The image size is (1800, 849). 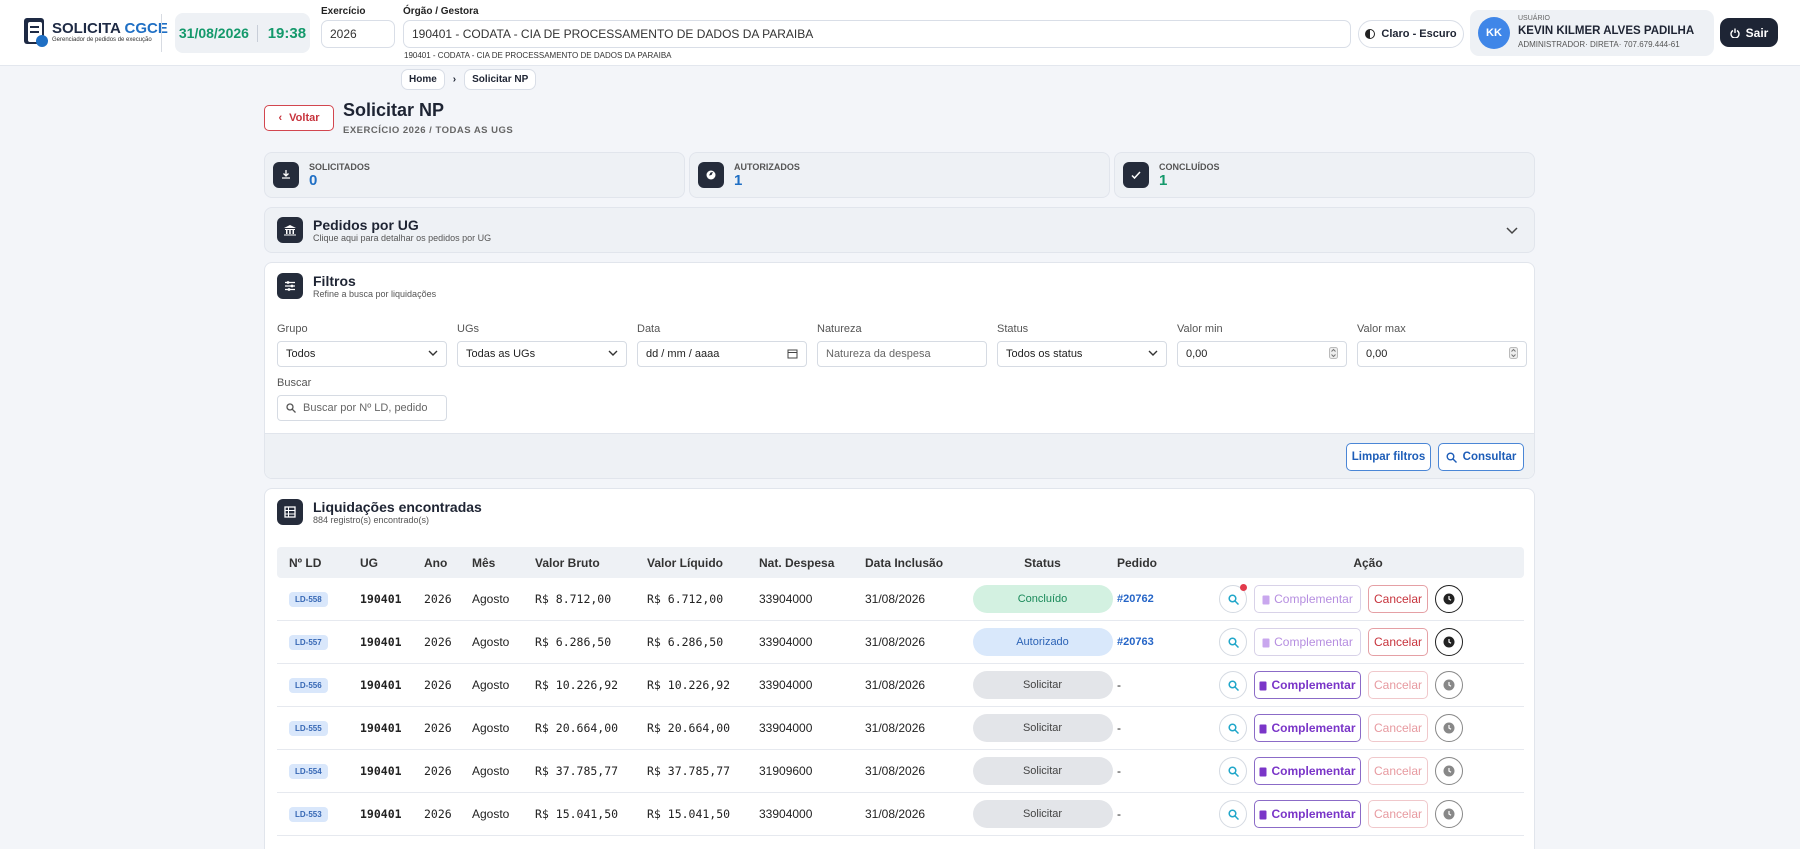 What do you see at coordinates (1333, 354) in the screenshot?
I see `filter-icon` at bounding box center [1333, 354].